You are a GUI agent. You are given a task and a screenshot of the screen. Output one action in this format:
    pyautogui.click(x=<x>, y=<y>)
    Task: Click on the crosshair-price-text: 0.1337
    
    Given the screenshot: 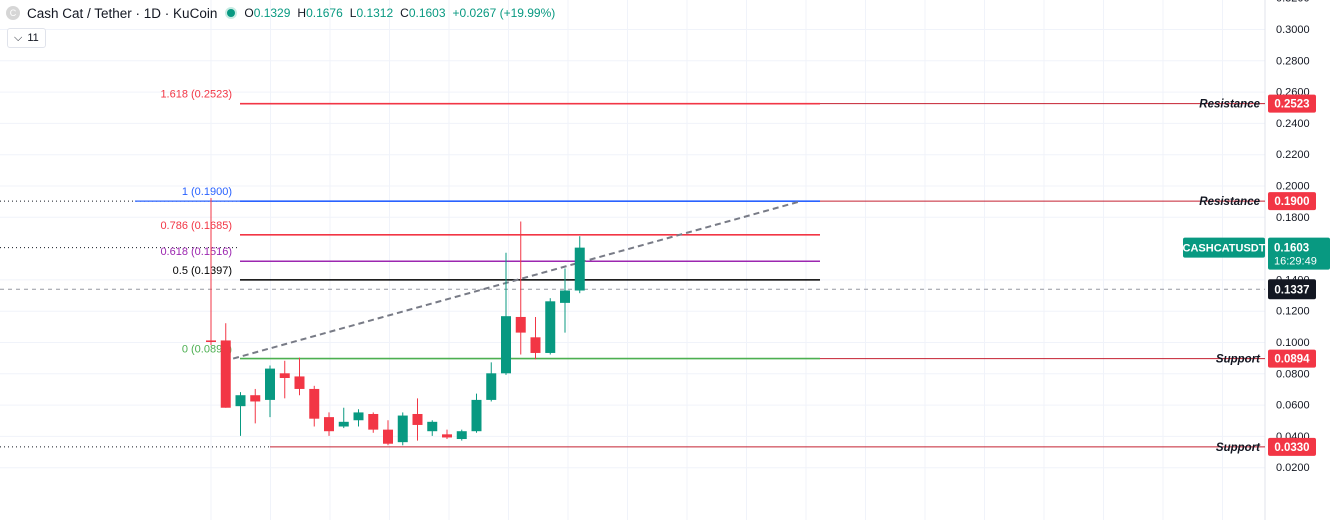 What is the action you would take?
    pyautogui.click(x=1291, y=290)
    